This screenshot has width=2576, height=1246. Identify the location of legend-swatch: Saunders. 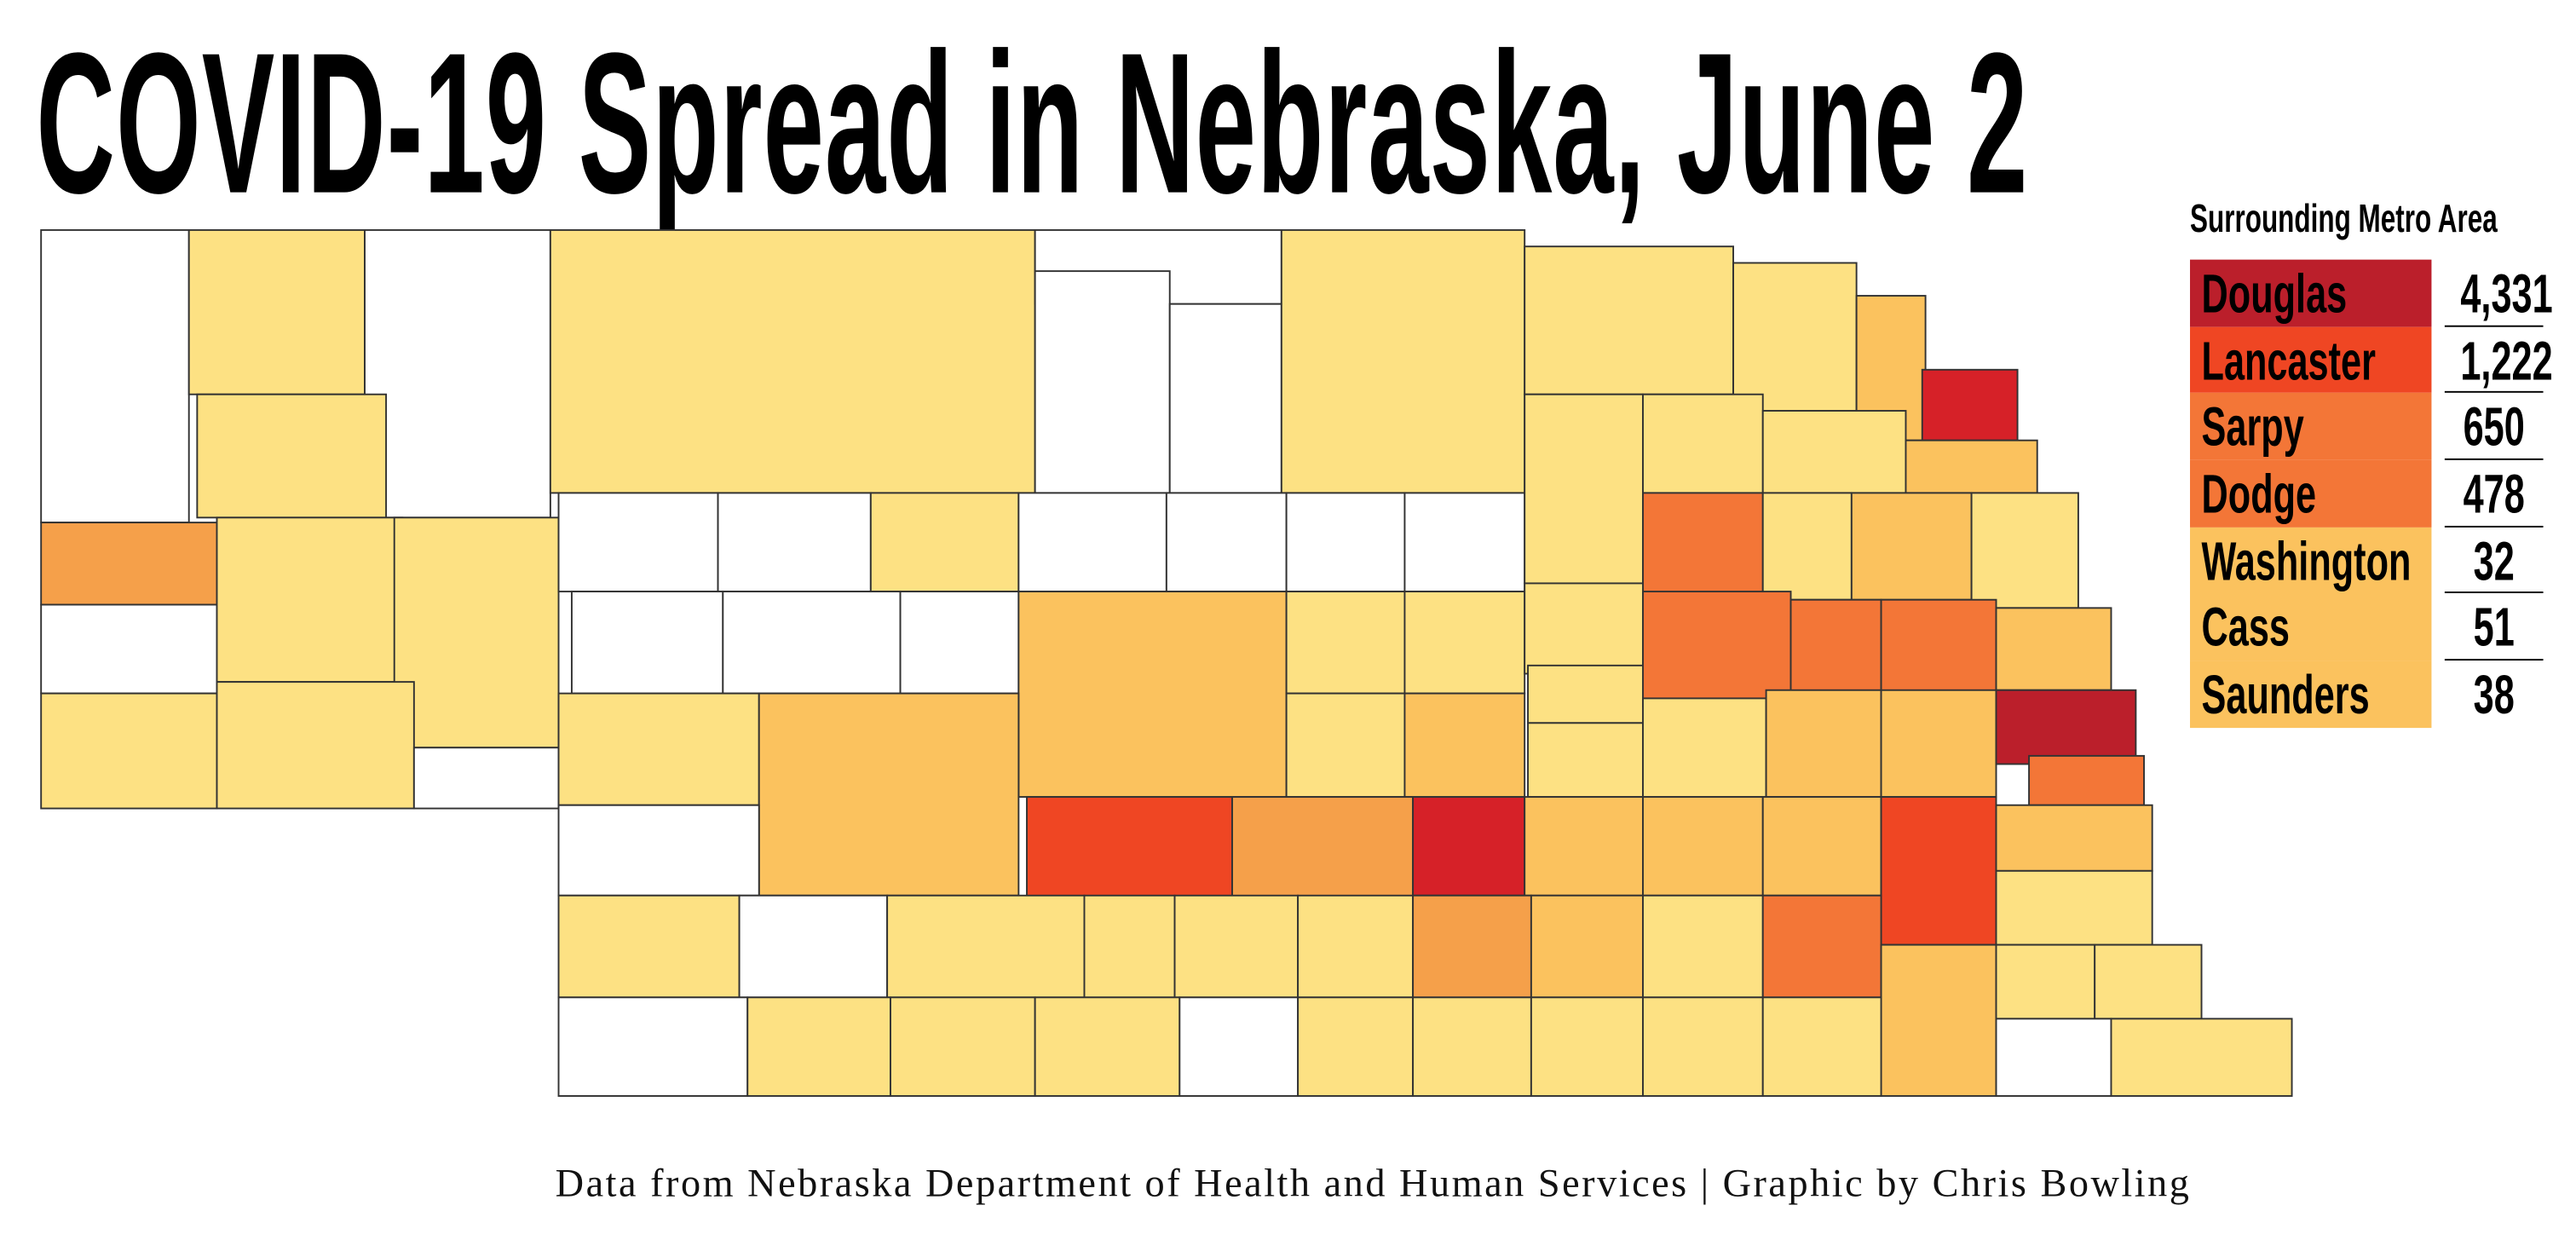
(2311, 694).